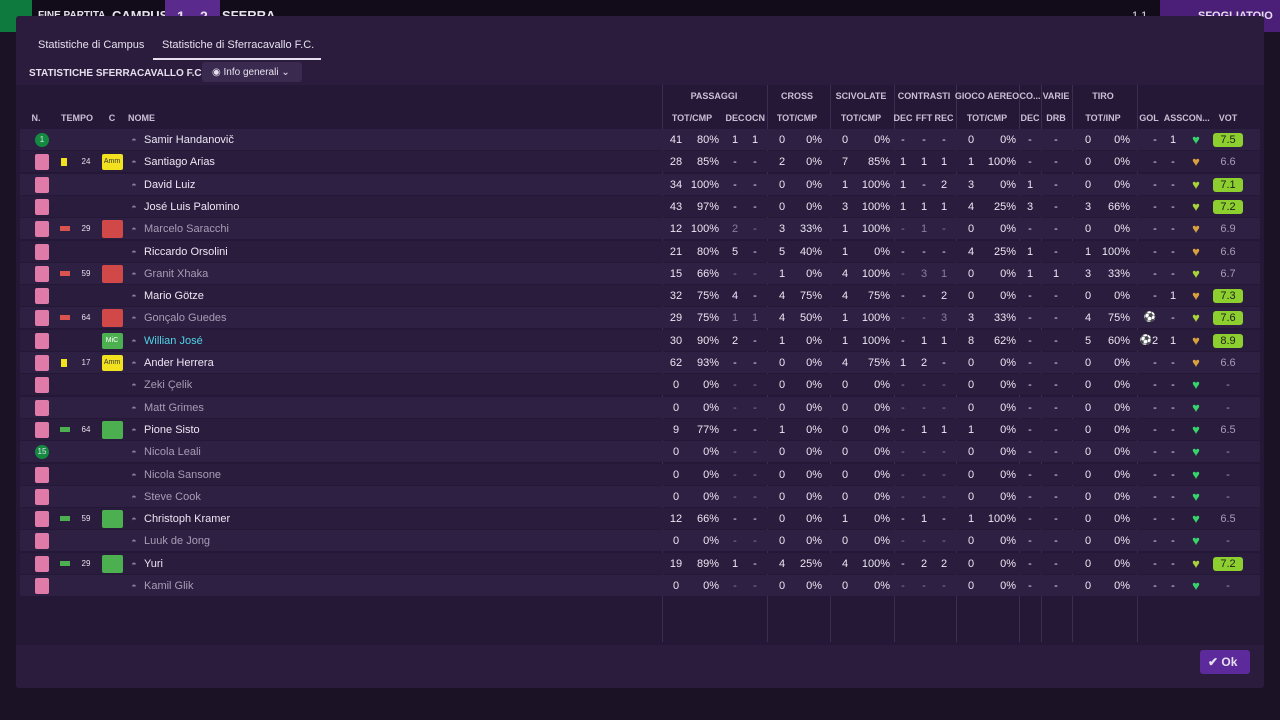 The image size is (1280, 720). I want to click on tab-active: Statistiche di Sferracavallo F.C., so click(238, 45).